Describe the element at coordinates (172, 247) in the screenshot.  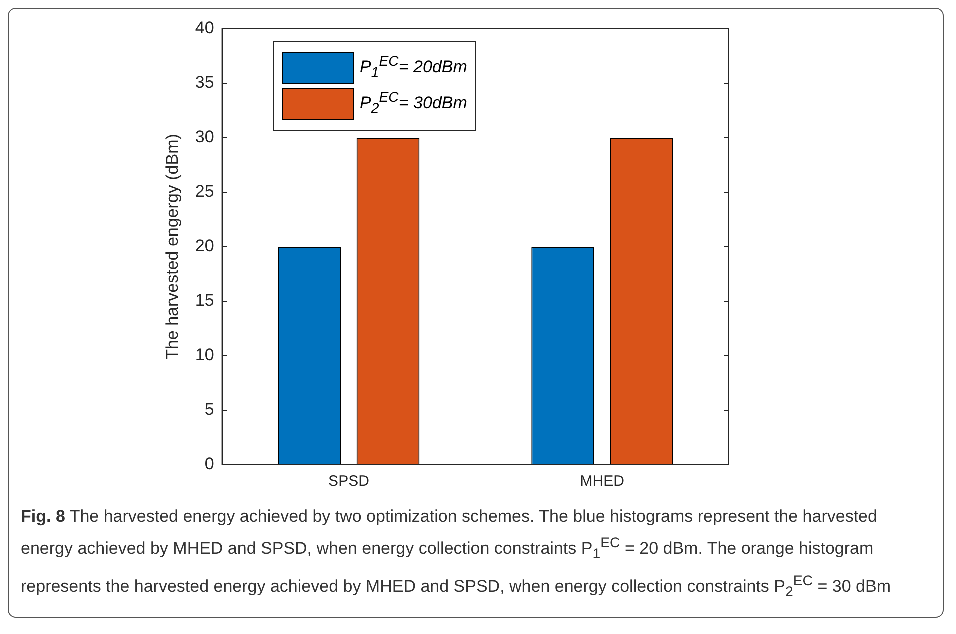
I see `y-axis-title: The harvested engergy (dBm)` at that location.